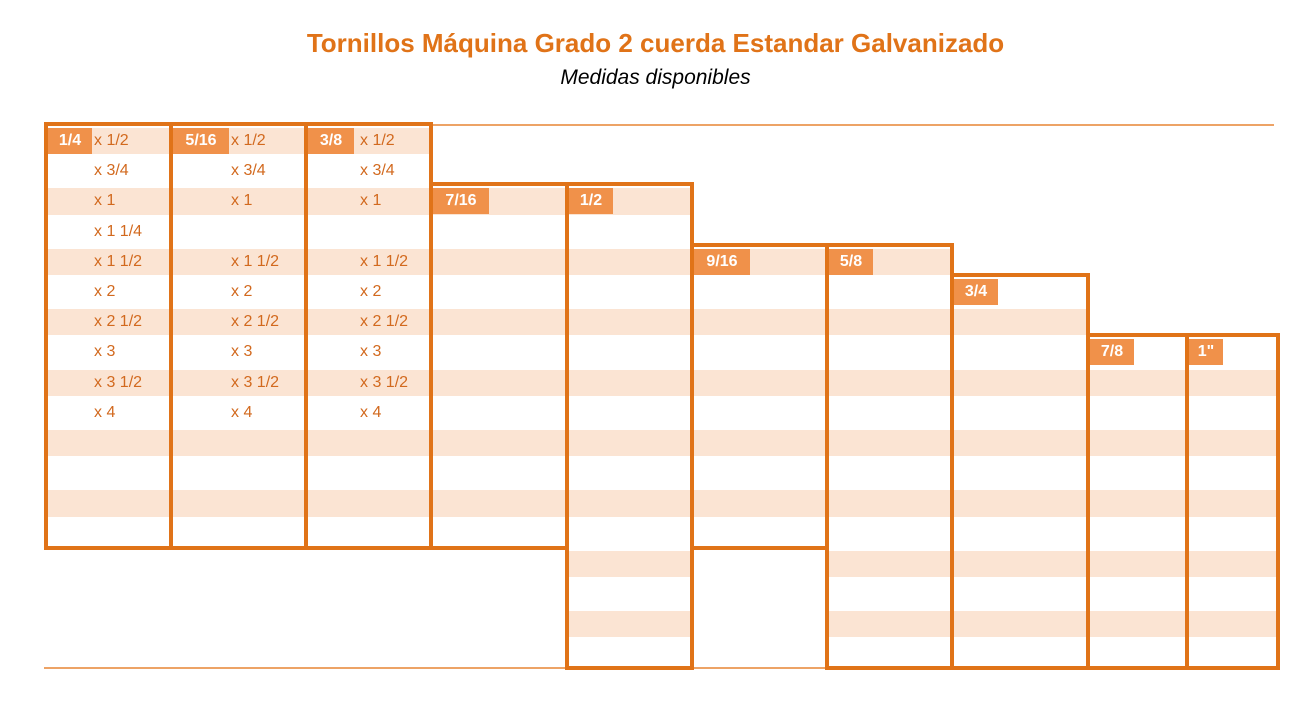 The height and width of the screenshot is (717, 1311). I want to click on page-subtitle: Medidas disponibles, so click(655, 77).